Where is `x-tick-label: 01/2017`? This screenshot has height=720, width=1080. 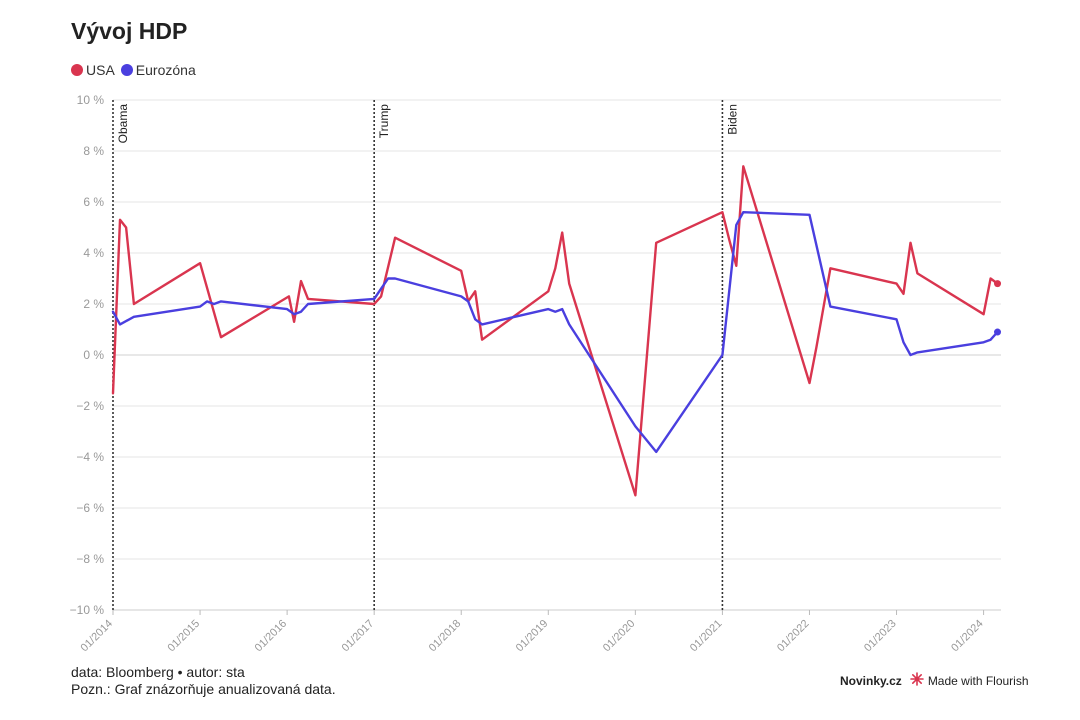
x-tick-label: 01/2017 is located at coordinates (358, 636).